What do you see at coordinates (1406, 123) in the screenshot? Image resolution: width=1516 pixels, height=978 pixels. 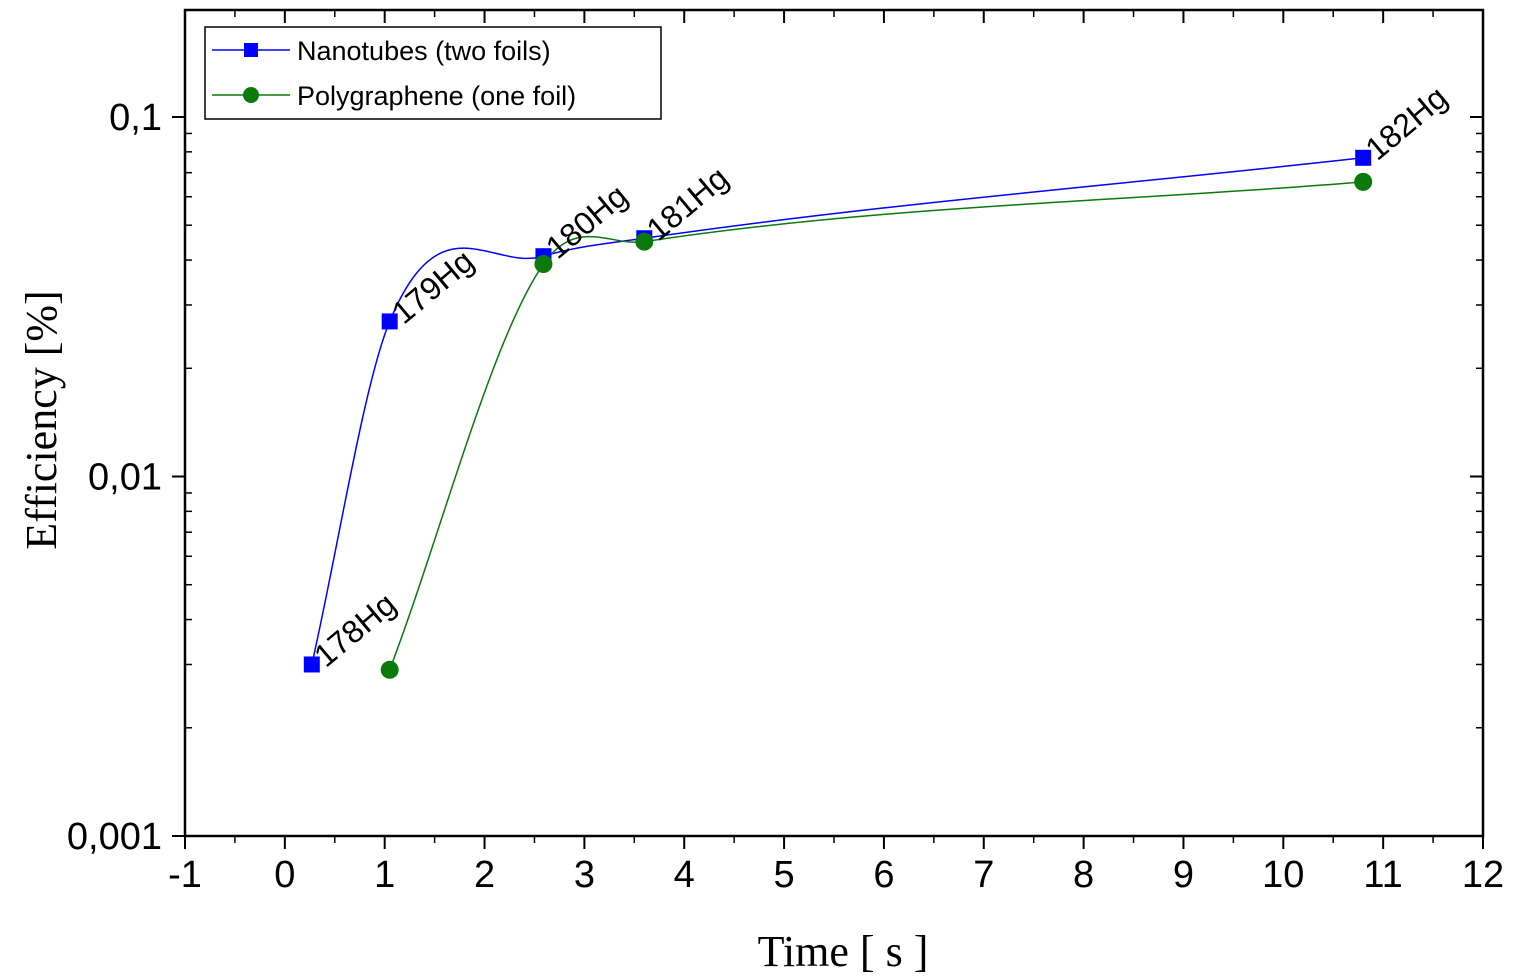 I see `point-label: 182Hg` at bounding box center [1406, 123].